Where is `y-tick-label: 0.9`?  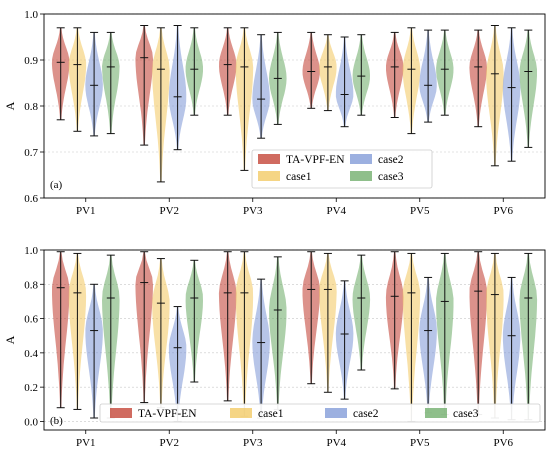
y-tick-label: 0.9 is located at coordinates (31, 61).